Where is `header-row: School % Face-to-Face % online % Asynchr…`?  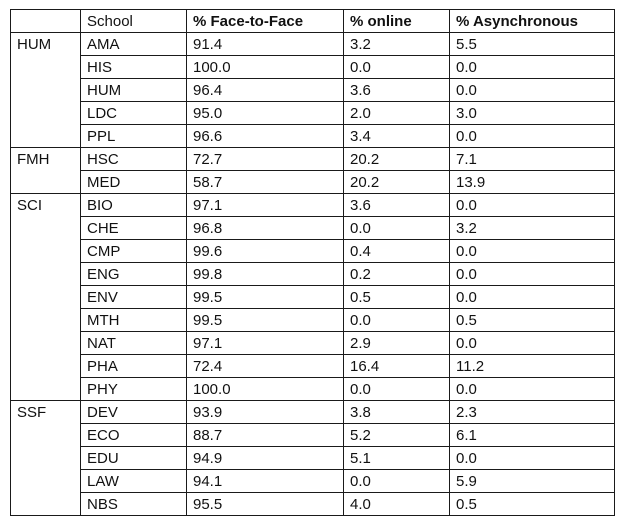 header-row: School % Face-to-Face % online % Asynchr… is located at coordinates (312, 21).